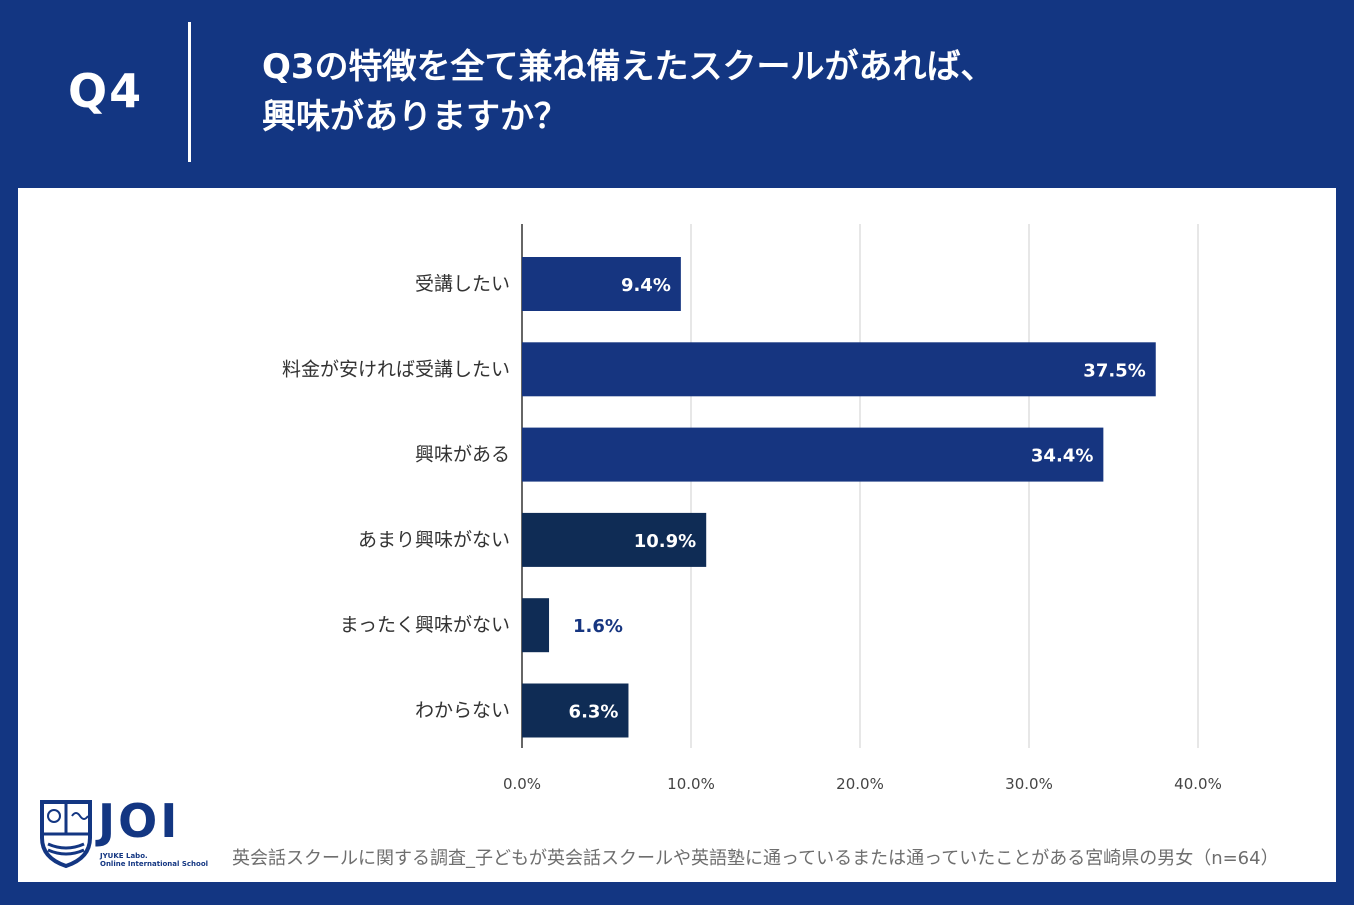 The width and height of the screenshot is (1354, 905). What do you see at coordinates (396, 369) in the screenshot?
I see `category-label: 料金が安ければ受講したい` at bounding box center [396, 369].